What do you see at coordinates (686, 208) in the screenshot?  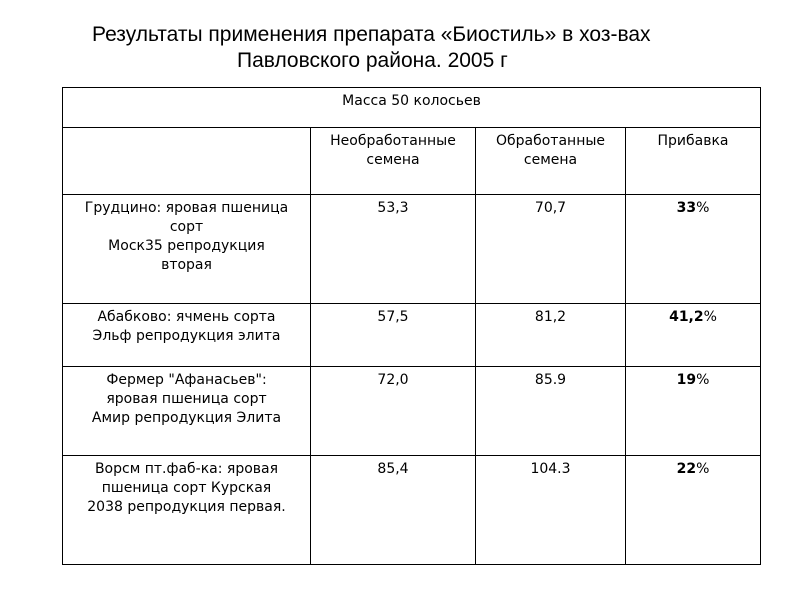 I see `gain-number: 33` at bounding box center [686, 208].